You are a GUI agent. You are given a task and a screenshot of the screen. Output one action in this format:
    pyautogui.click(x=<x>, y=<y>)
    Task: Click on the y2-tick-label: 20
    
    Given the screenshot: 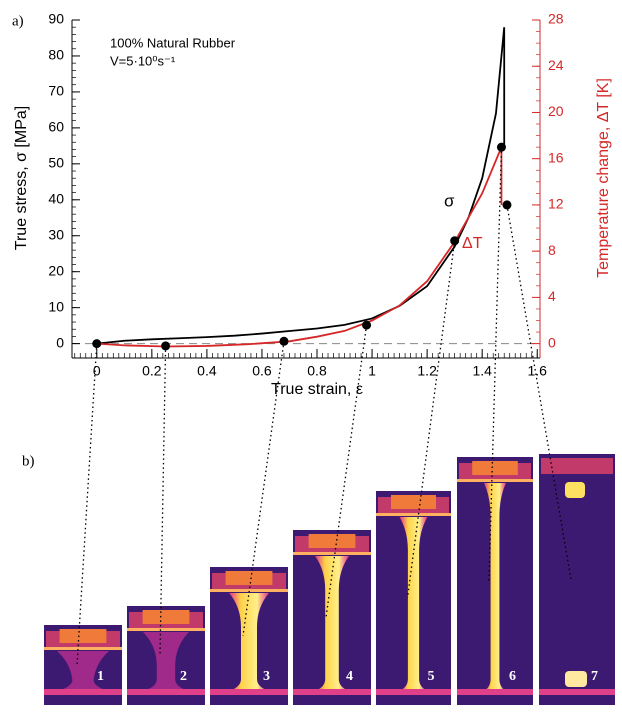 What is the action you would take?
    pyautogui.click(x=556, y=111)
    